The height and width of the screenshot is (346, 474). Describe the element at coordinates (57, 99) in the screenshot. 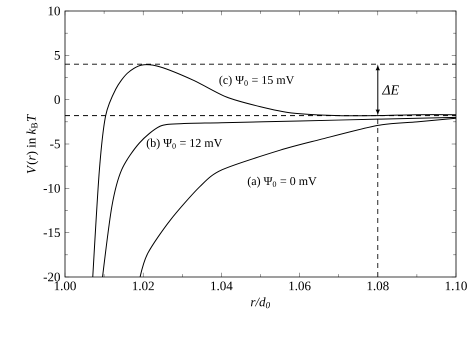

I see `y-tick-label: 0` at that location.